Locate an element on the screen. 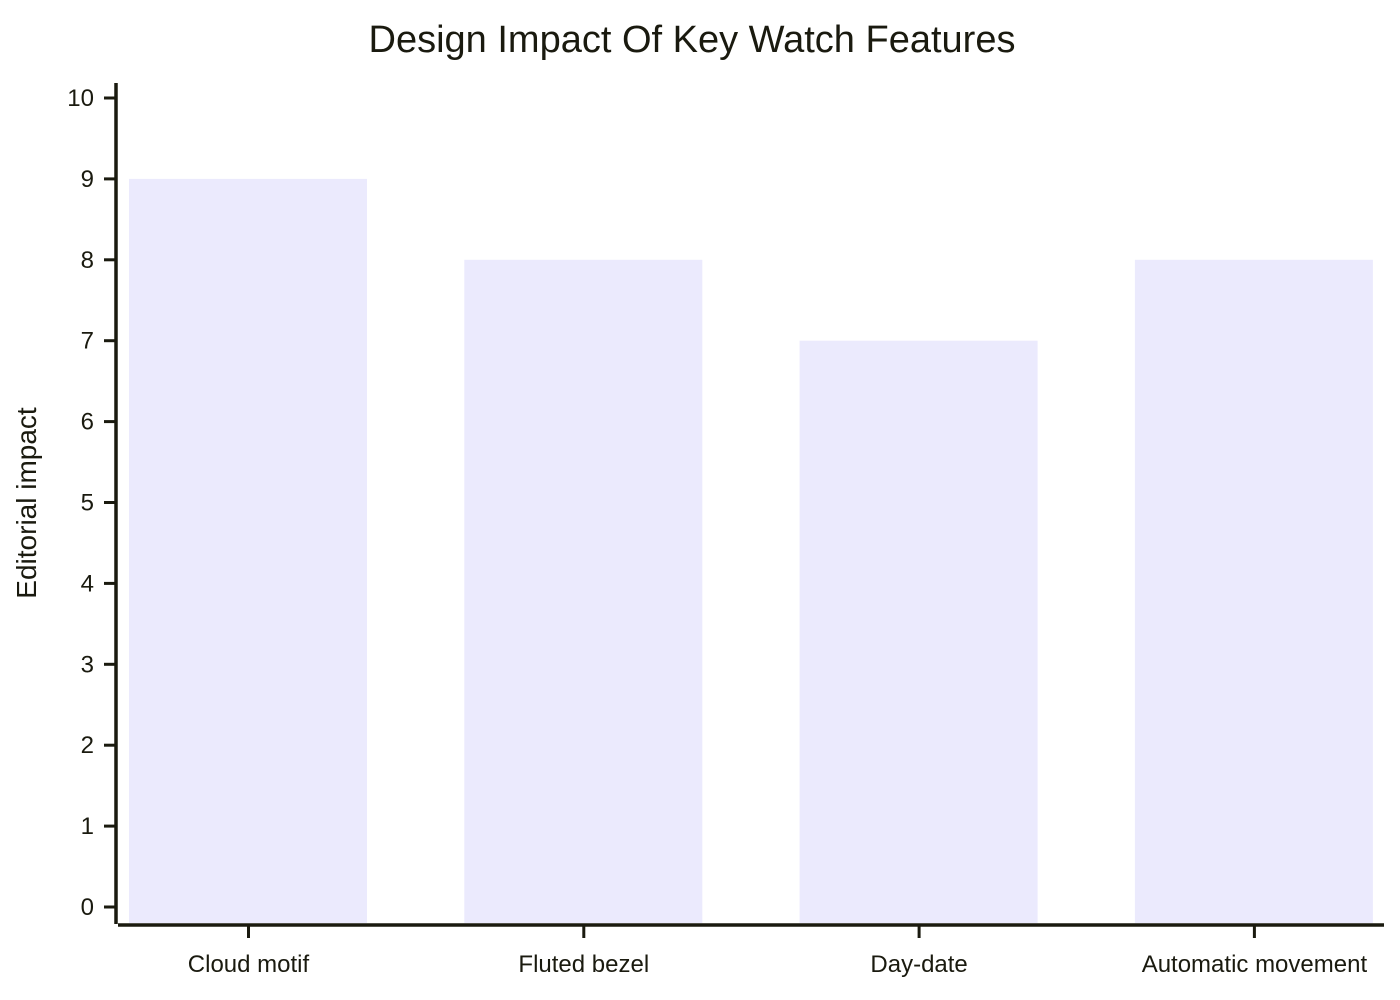 The image size is (1400, 1000). bar-fluted-bezel is located at coordinates (583, 591).